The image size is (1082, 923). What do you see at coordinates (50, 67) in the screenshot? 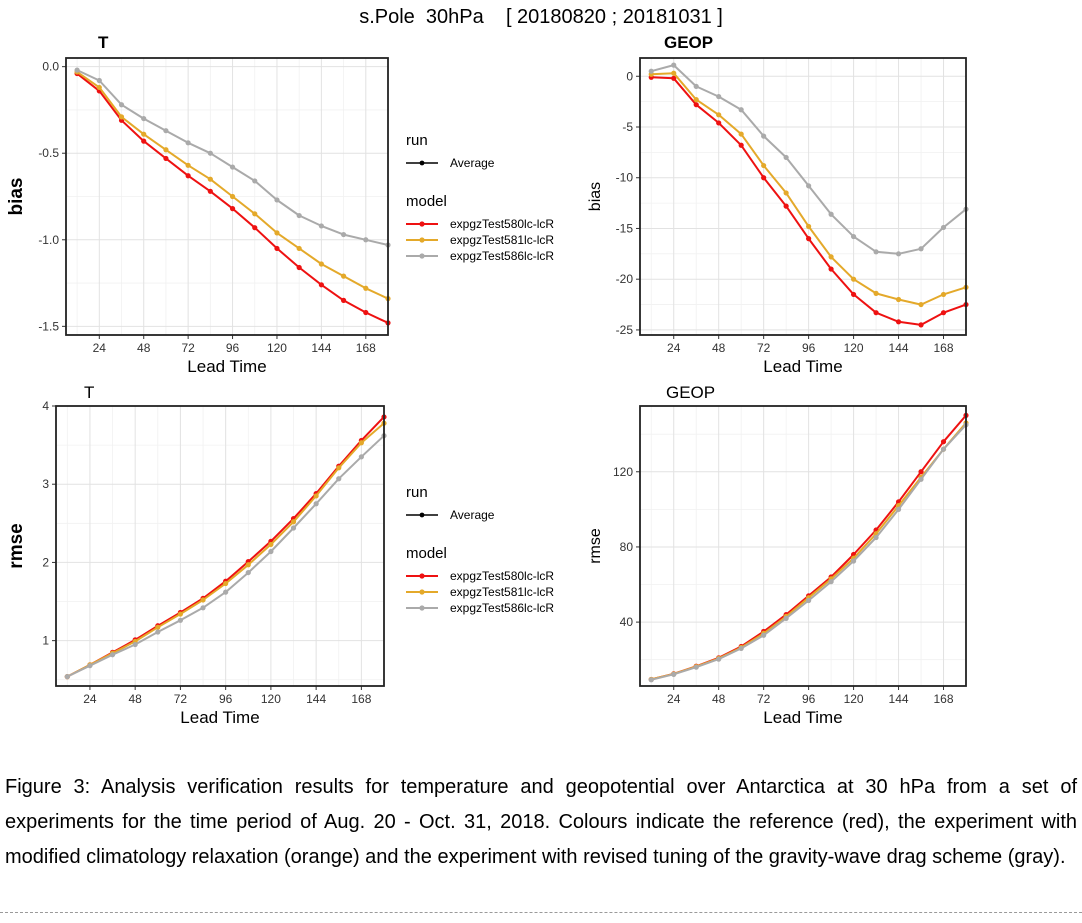
I see `tick-label-y: 0.0` at bounding box center [50, 67].